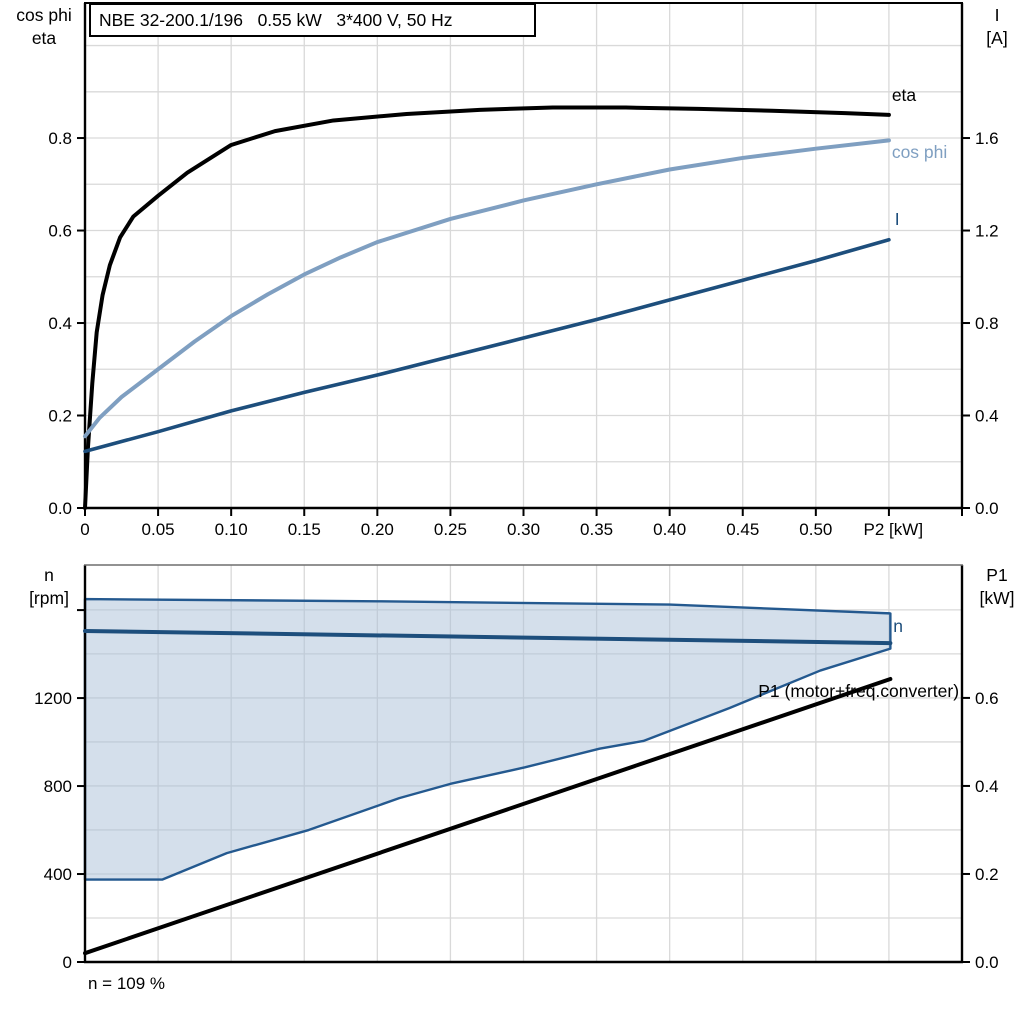  I want to click on right-axis-title-line2: [A], so click(997, 38).